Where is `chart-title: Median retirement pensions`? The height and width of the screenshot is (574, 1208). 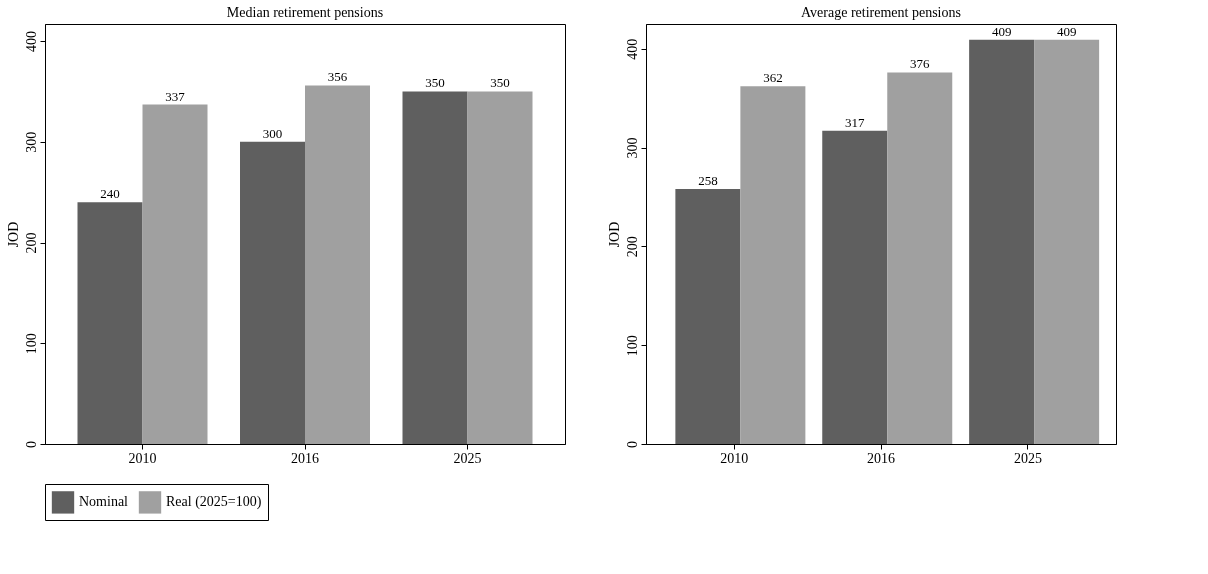 chart-title: Median retirement pensions is located at coordinates (305, 12).